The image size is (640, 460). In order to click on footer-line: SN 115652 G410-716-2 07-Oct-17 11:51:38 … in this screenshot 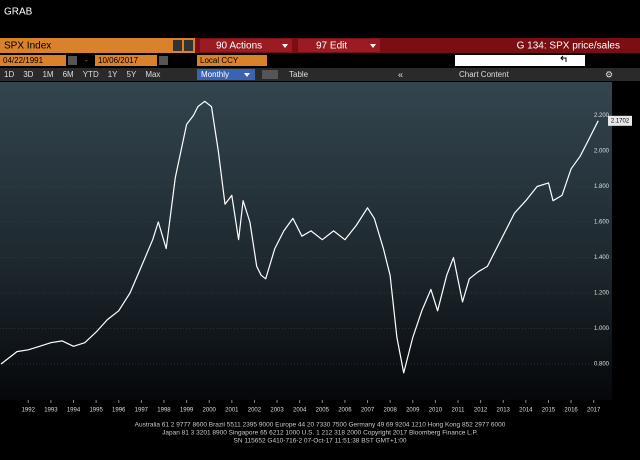, I will do `click(320, 441)`.